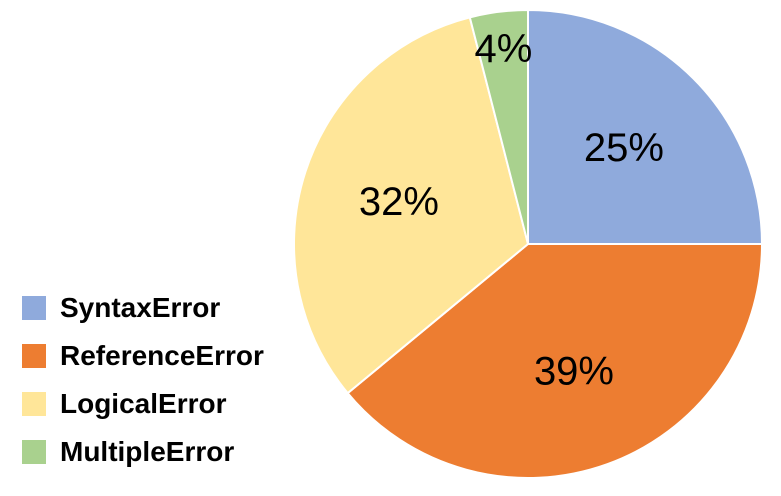 This screenshot has height=496, width=781. I want to click on legend-label-logicalerror: LogicalError, so click(143, 403).